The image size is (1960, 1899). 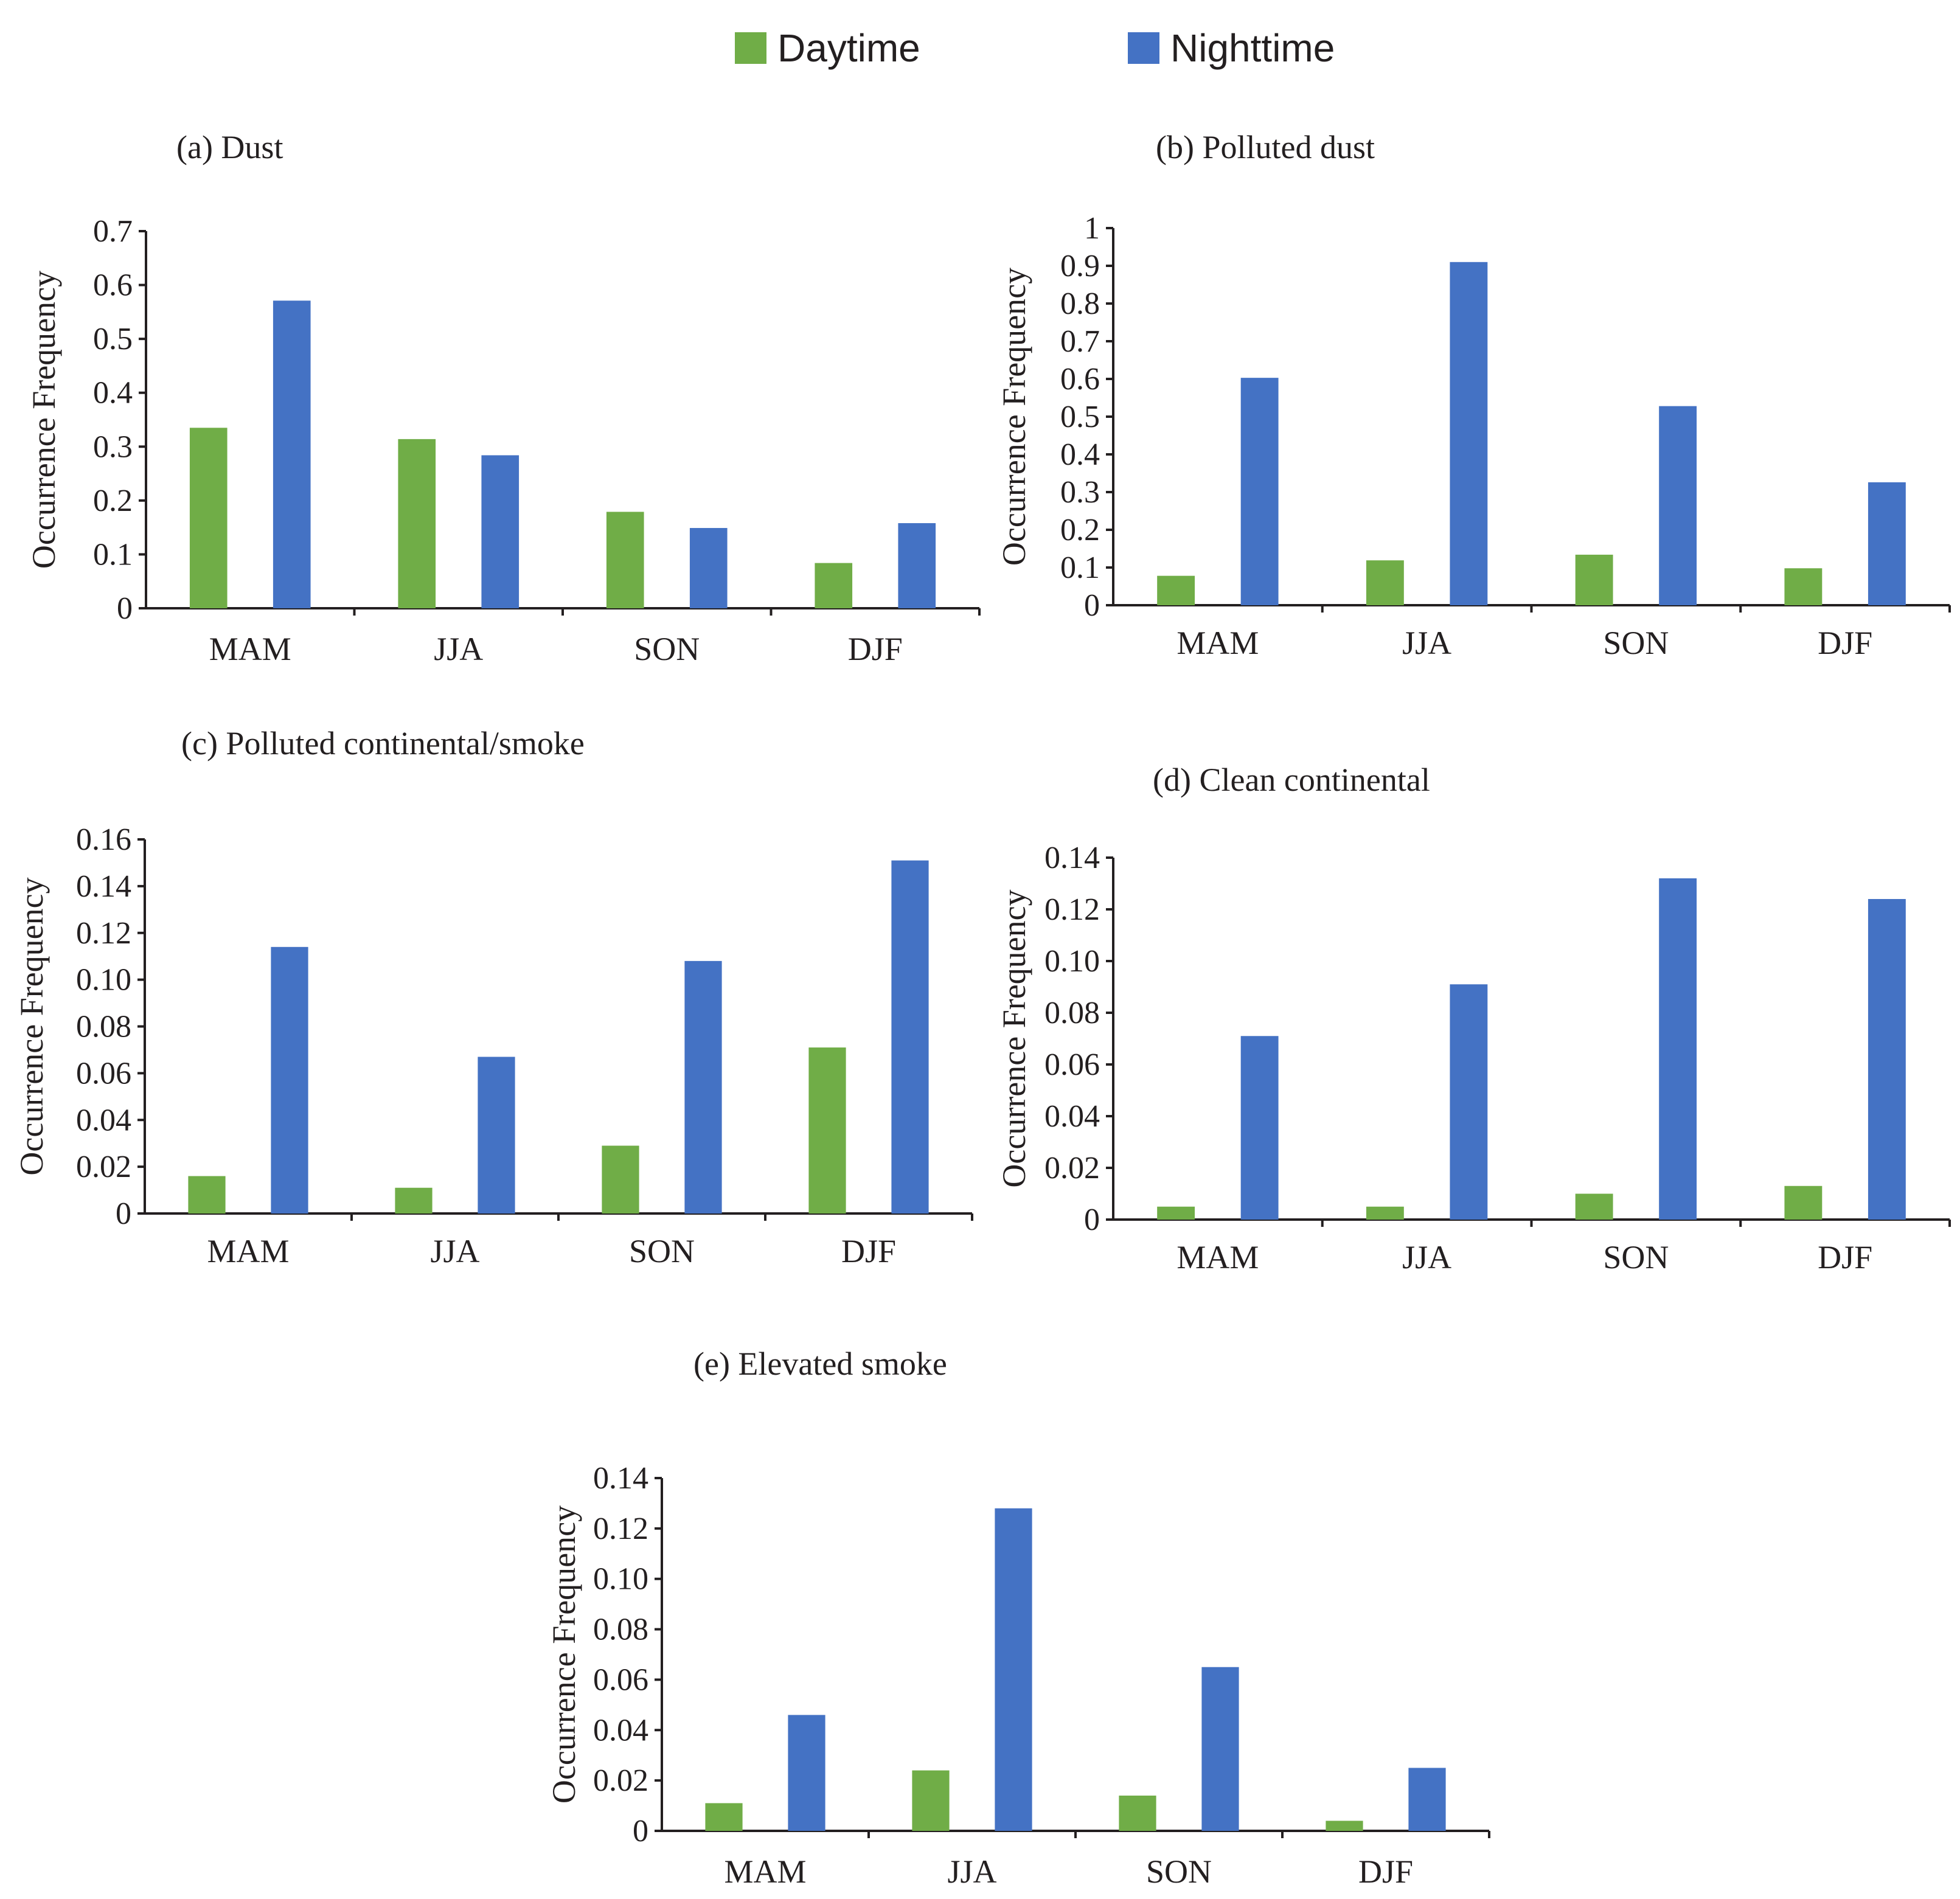 I want to click on legend: Daytime Nighttime, so click(x=980, y=48).